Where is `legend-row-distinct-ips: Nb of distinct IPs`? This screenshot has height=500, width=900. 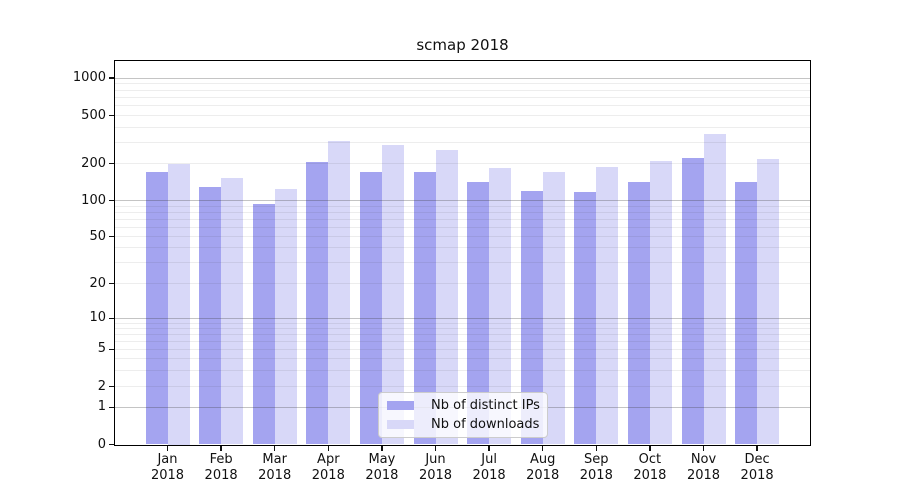 legend-row-distinct-ips: Nb of distinct IPs is located at coordinates (463, 405).